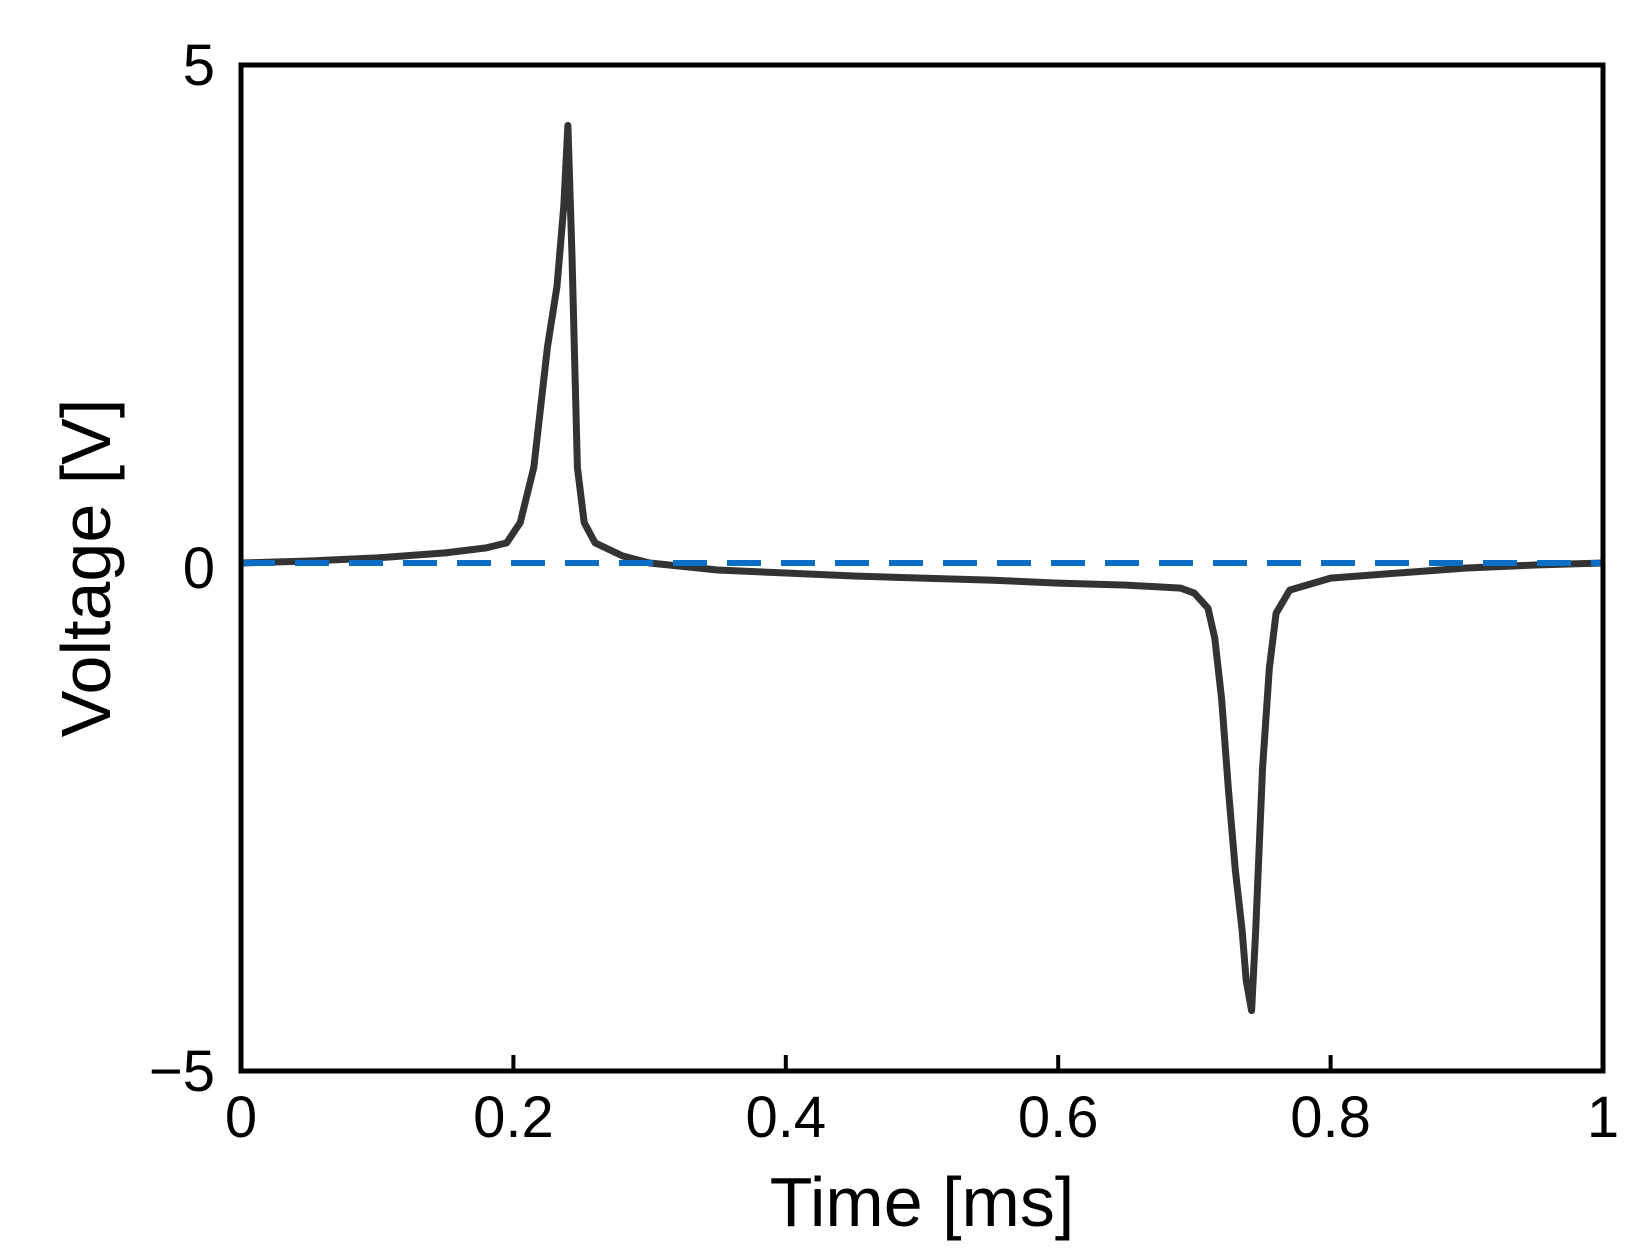 This screenshot has height=1249, width=1647. Describe the element at coordinates (1058, 1117) in the screenshot. I see `x-tick-label: 0.6` at that location.